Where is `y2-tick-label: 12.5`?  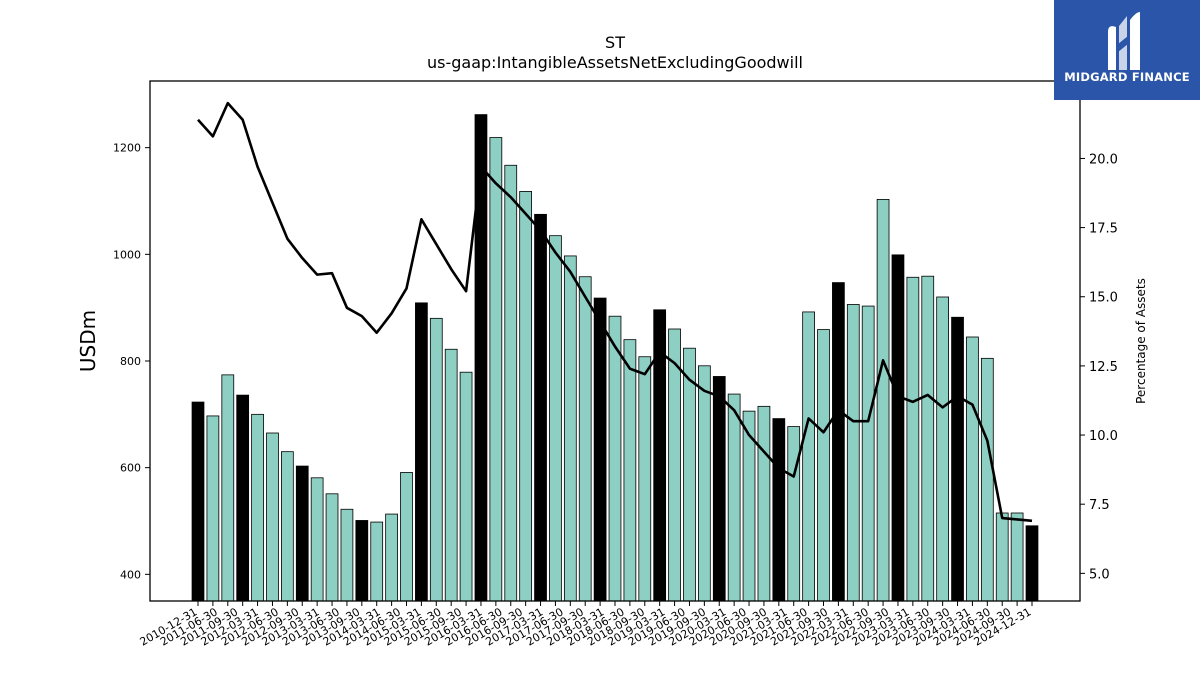 y2-tick-label: 12.5 is located at coordinates (1103, 367).